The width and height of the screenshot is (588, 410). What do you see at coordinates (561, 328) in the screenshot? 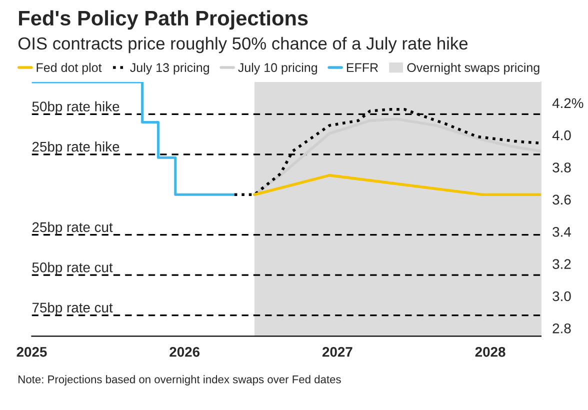
I see `y-tick-label: 2.8` at bounding box center [561, 328].